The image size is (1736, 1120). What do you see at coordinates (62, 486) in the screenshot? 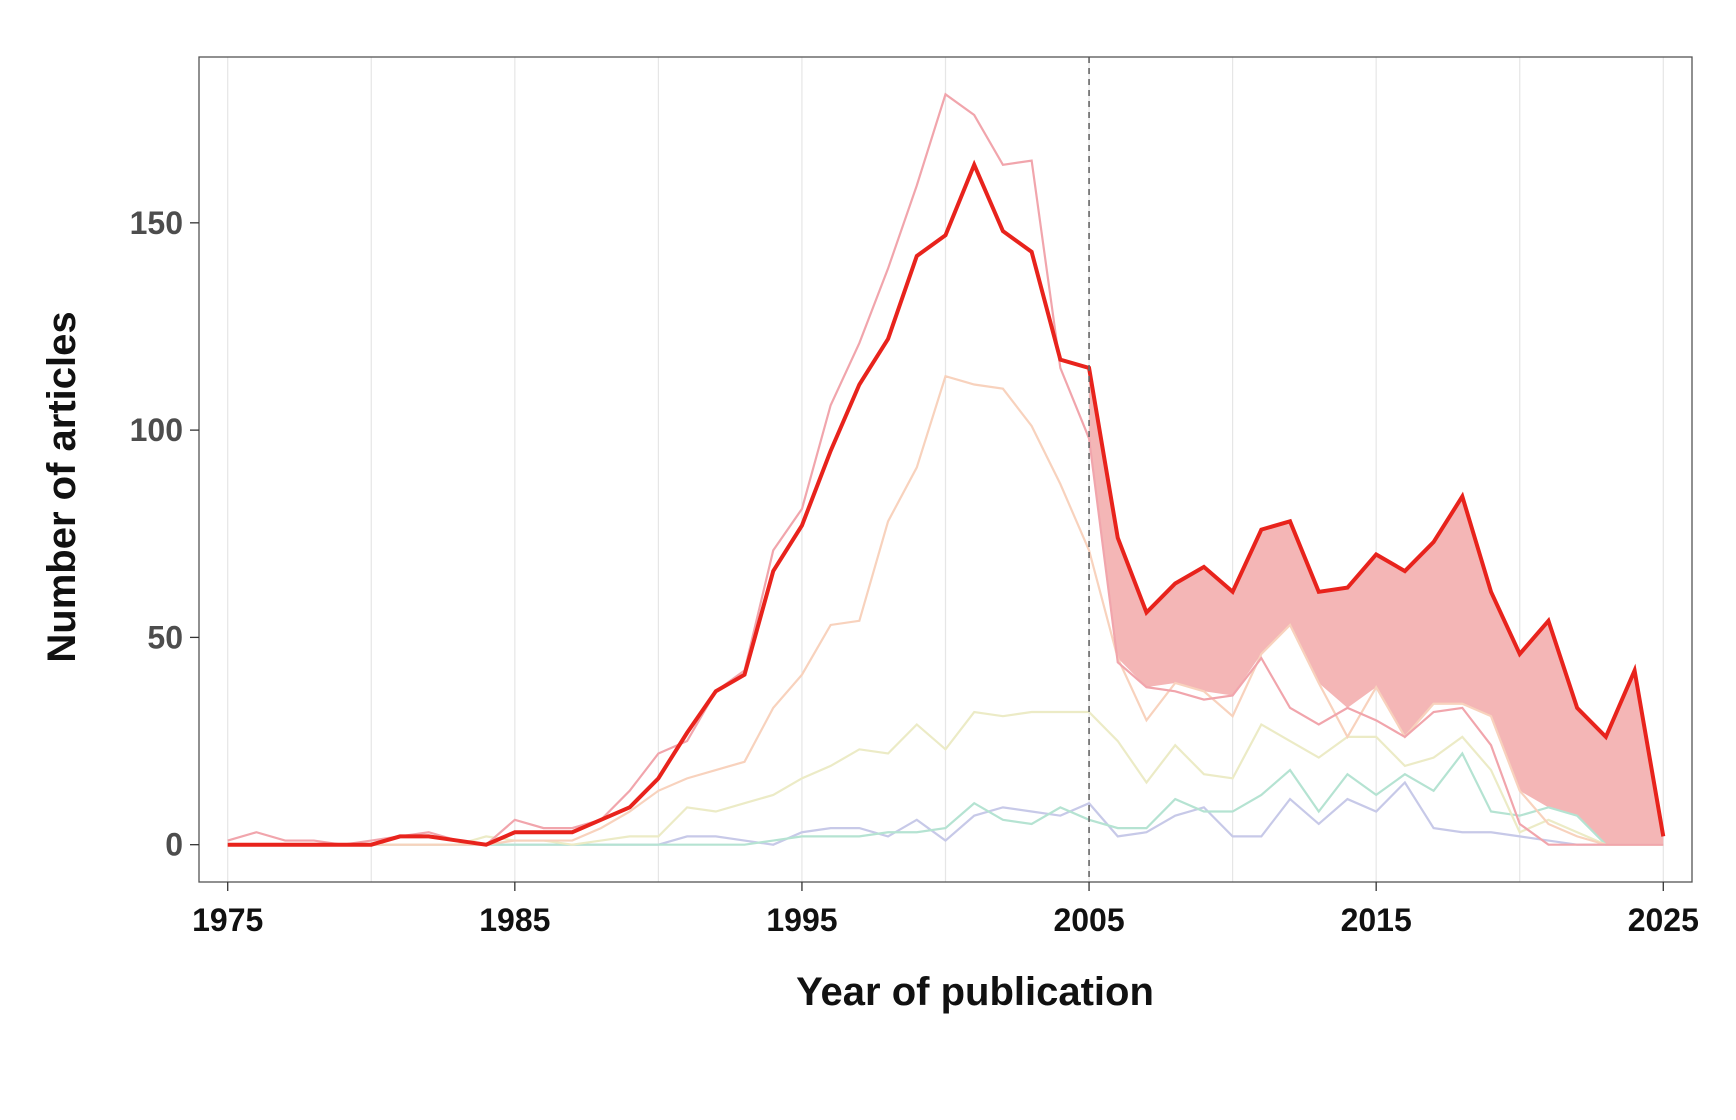
I see `y-axis-title: Number of articles` at bounding box center [62, 486].